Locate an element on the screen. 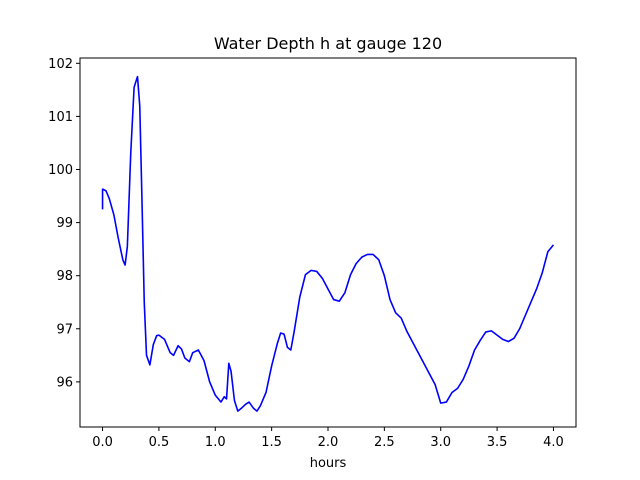 This screenshot has width=640, height=480. y-tick-label: 97 is located at coordinates (64, 329).